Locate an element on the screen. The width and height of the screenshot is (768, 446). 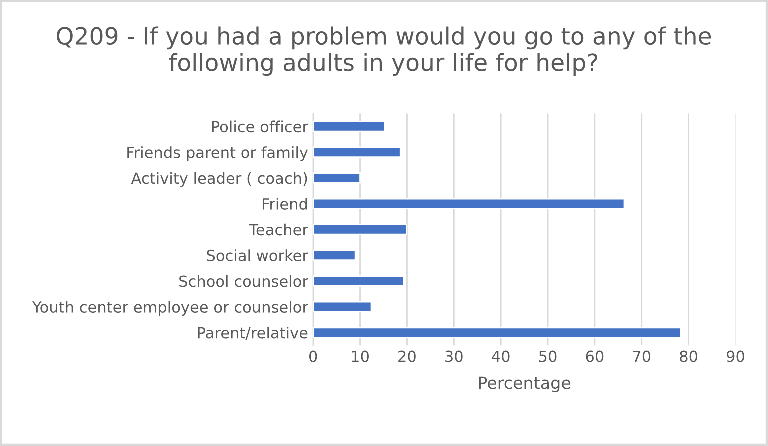
y-tick-label: Social worker is located at coordinates (257, 256).